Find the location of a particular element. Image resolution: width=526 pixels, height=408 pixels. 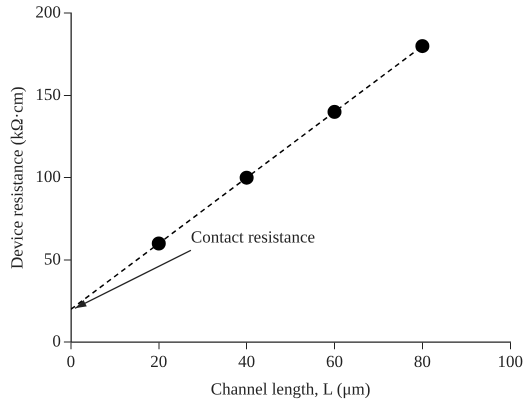

y-tick-label: 100 is located at coordinates (48, 176).